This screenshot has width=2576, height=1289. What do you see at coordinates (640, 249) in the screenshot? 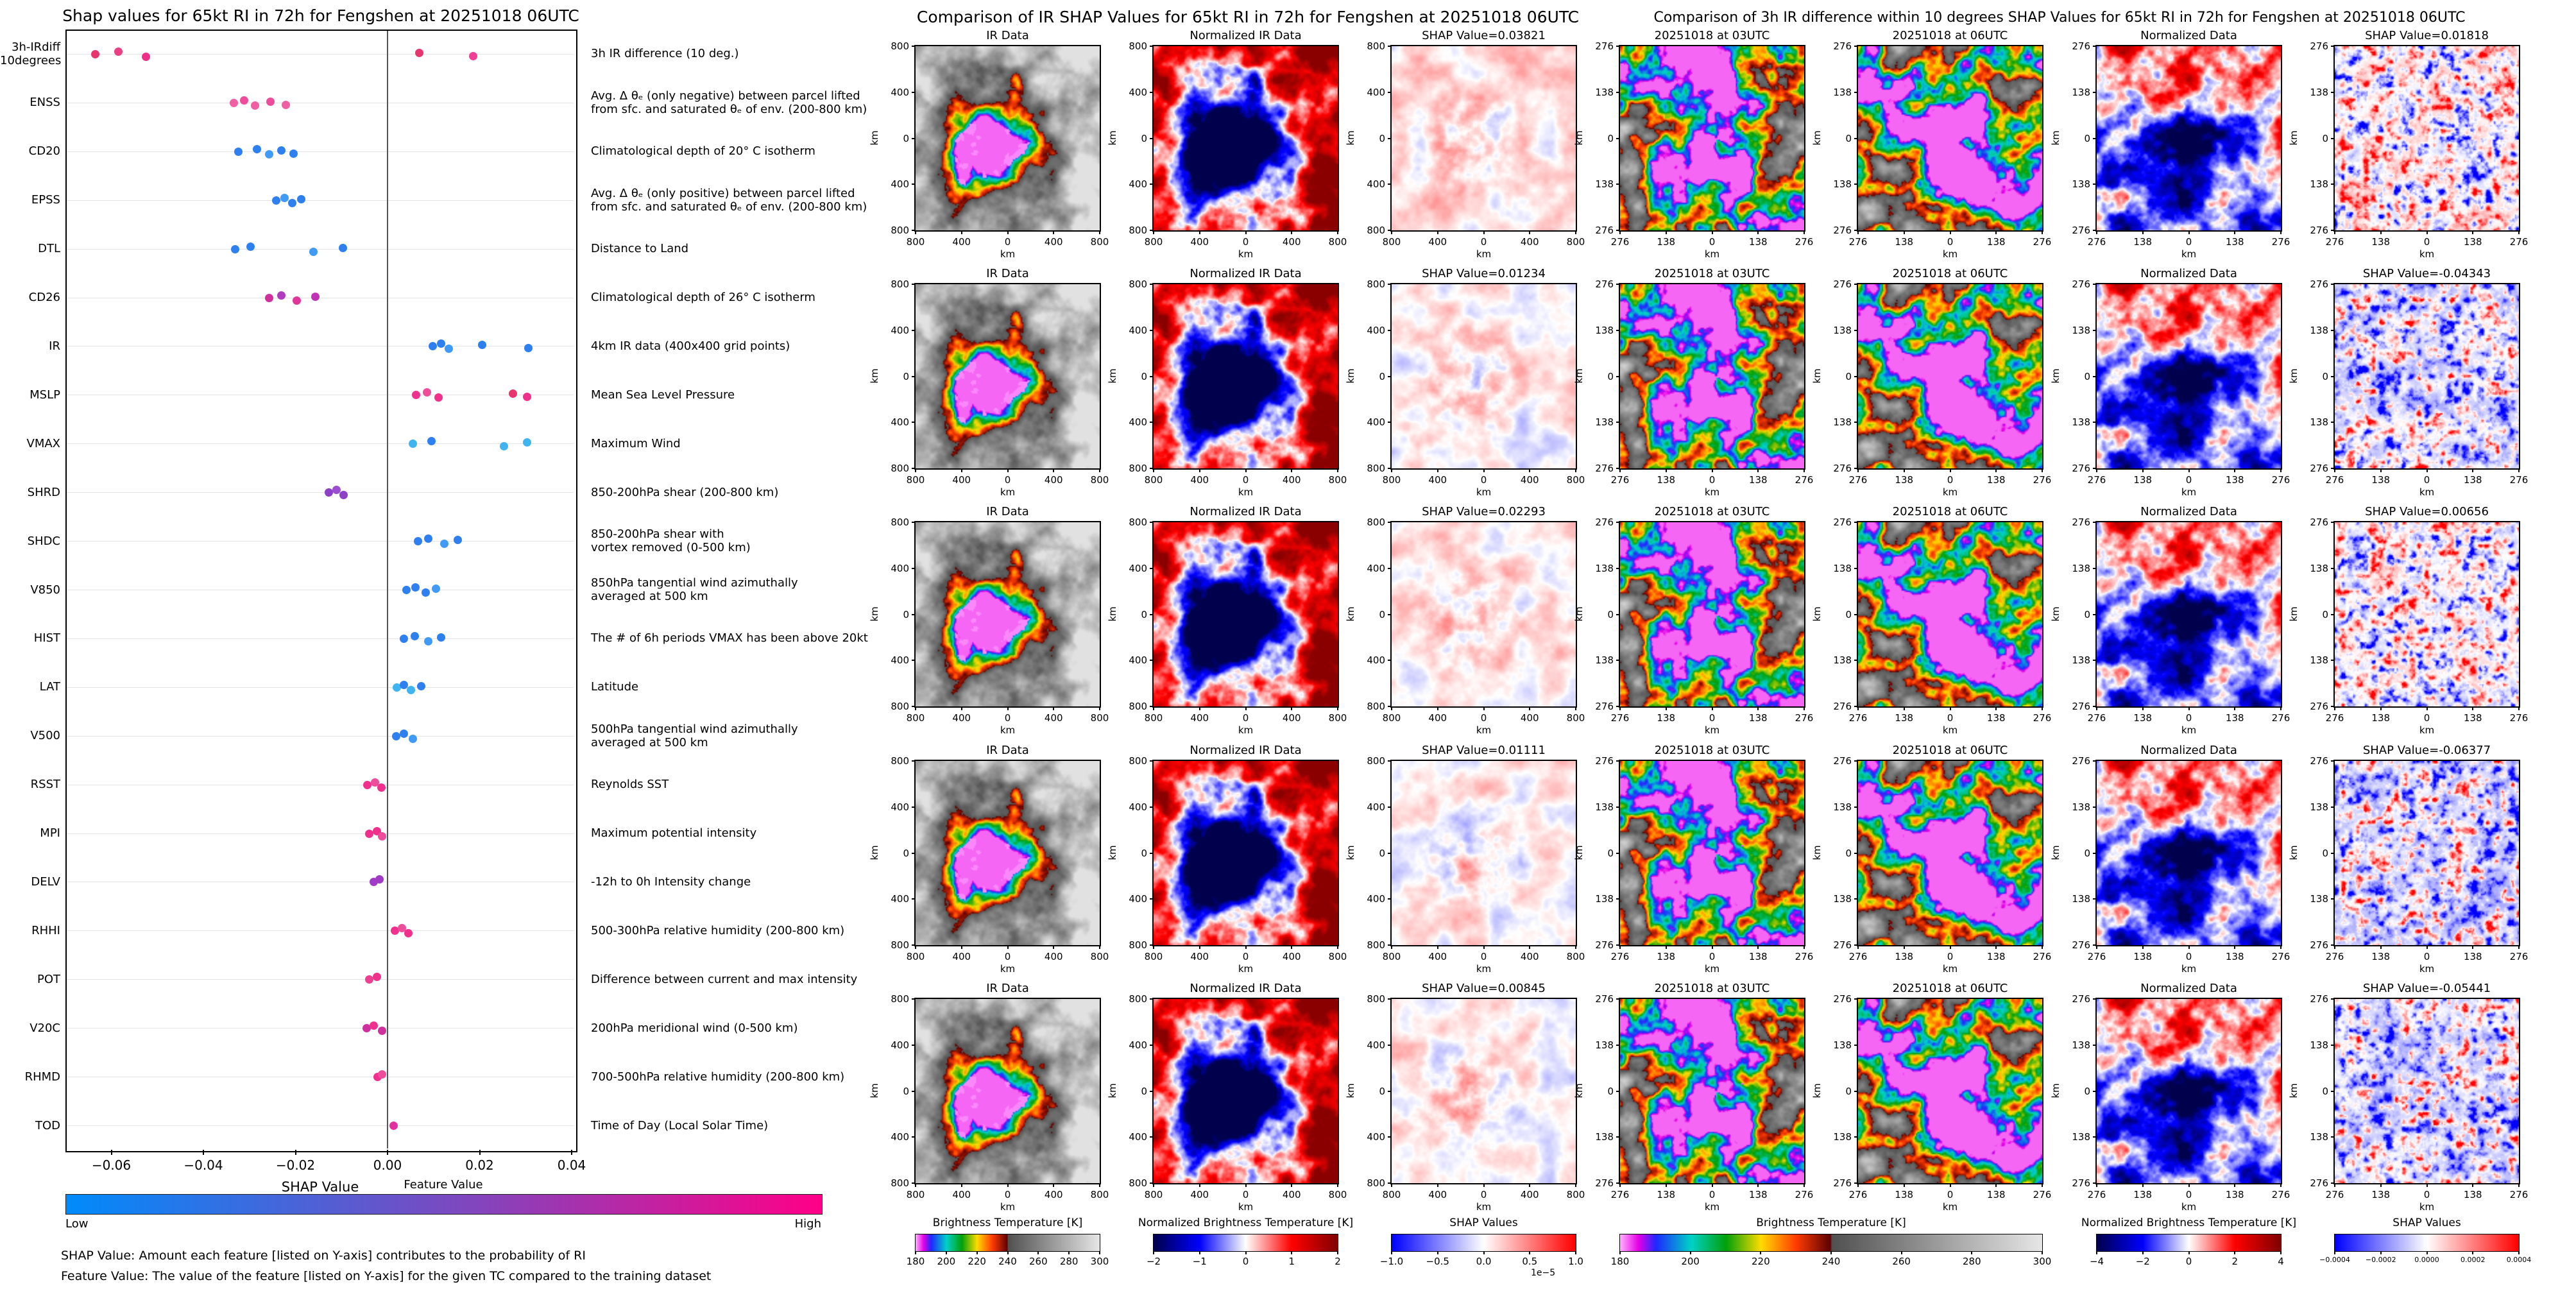
I see `feature-description-line: Distance to Land` at bounding box center [640, 249].